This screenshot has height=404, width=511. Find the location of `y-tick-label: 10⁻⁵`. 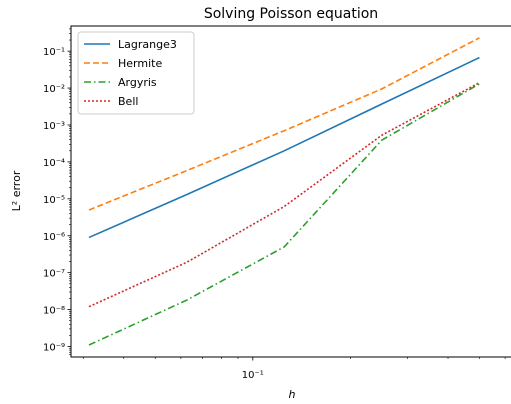

y-tick-label: 10⁻⁵ is located at coordinates (54, 200).